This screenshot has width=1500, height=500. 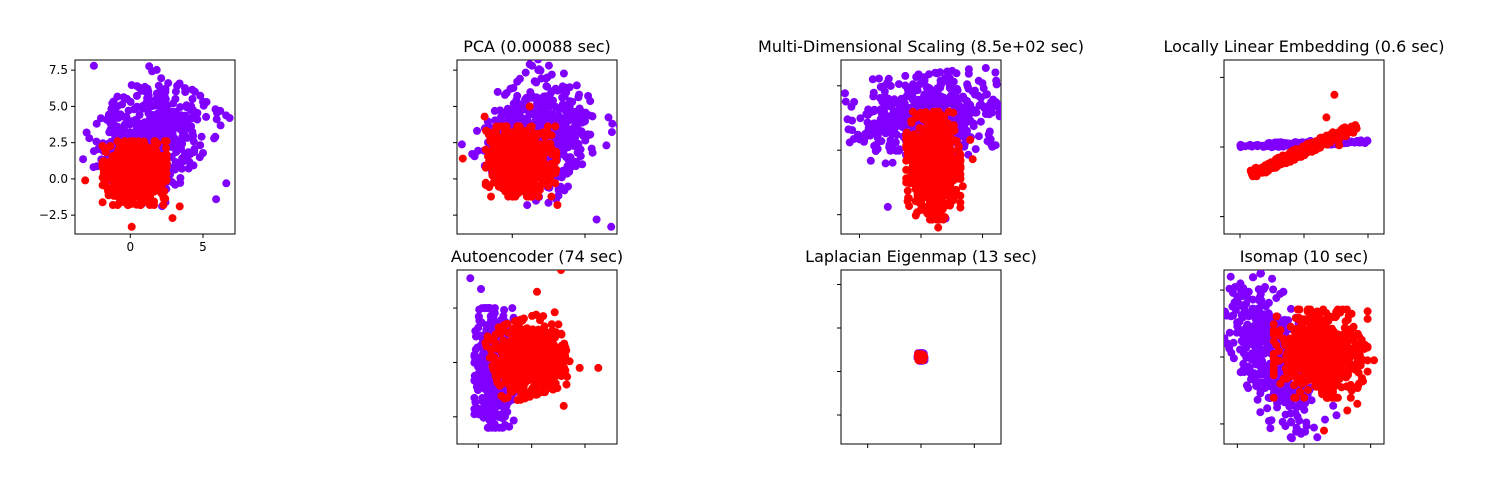 I want to click on x-tick-label: 0, so click(x=130, y=247).